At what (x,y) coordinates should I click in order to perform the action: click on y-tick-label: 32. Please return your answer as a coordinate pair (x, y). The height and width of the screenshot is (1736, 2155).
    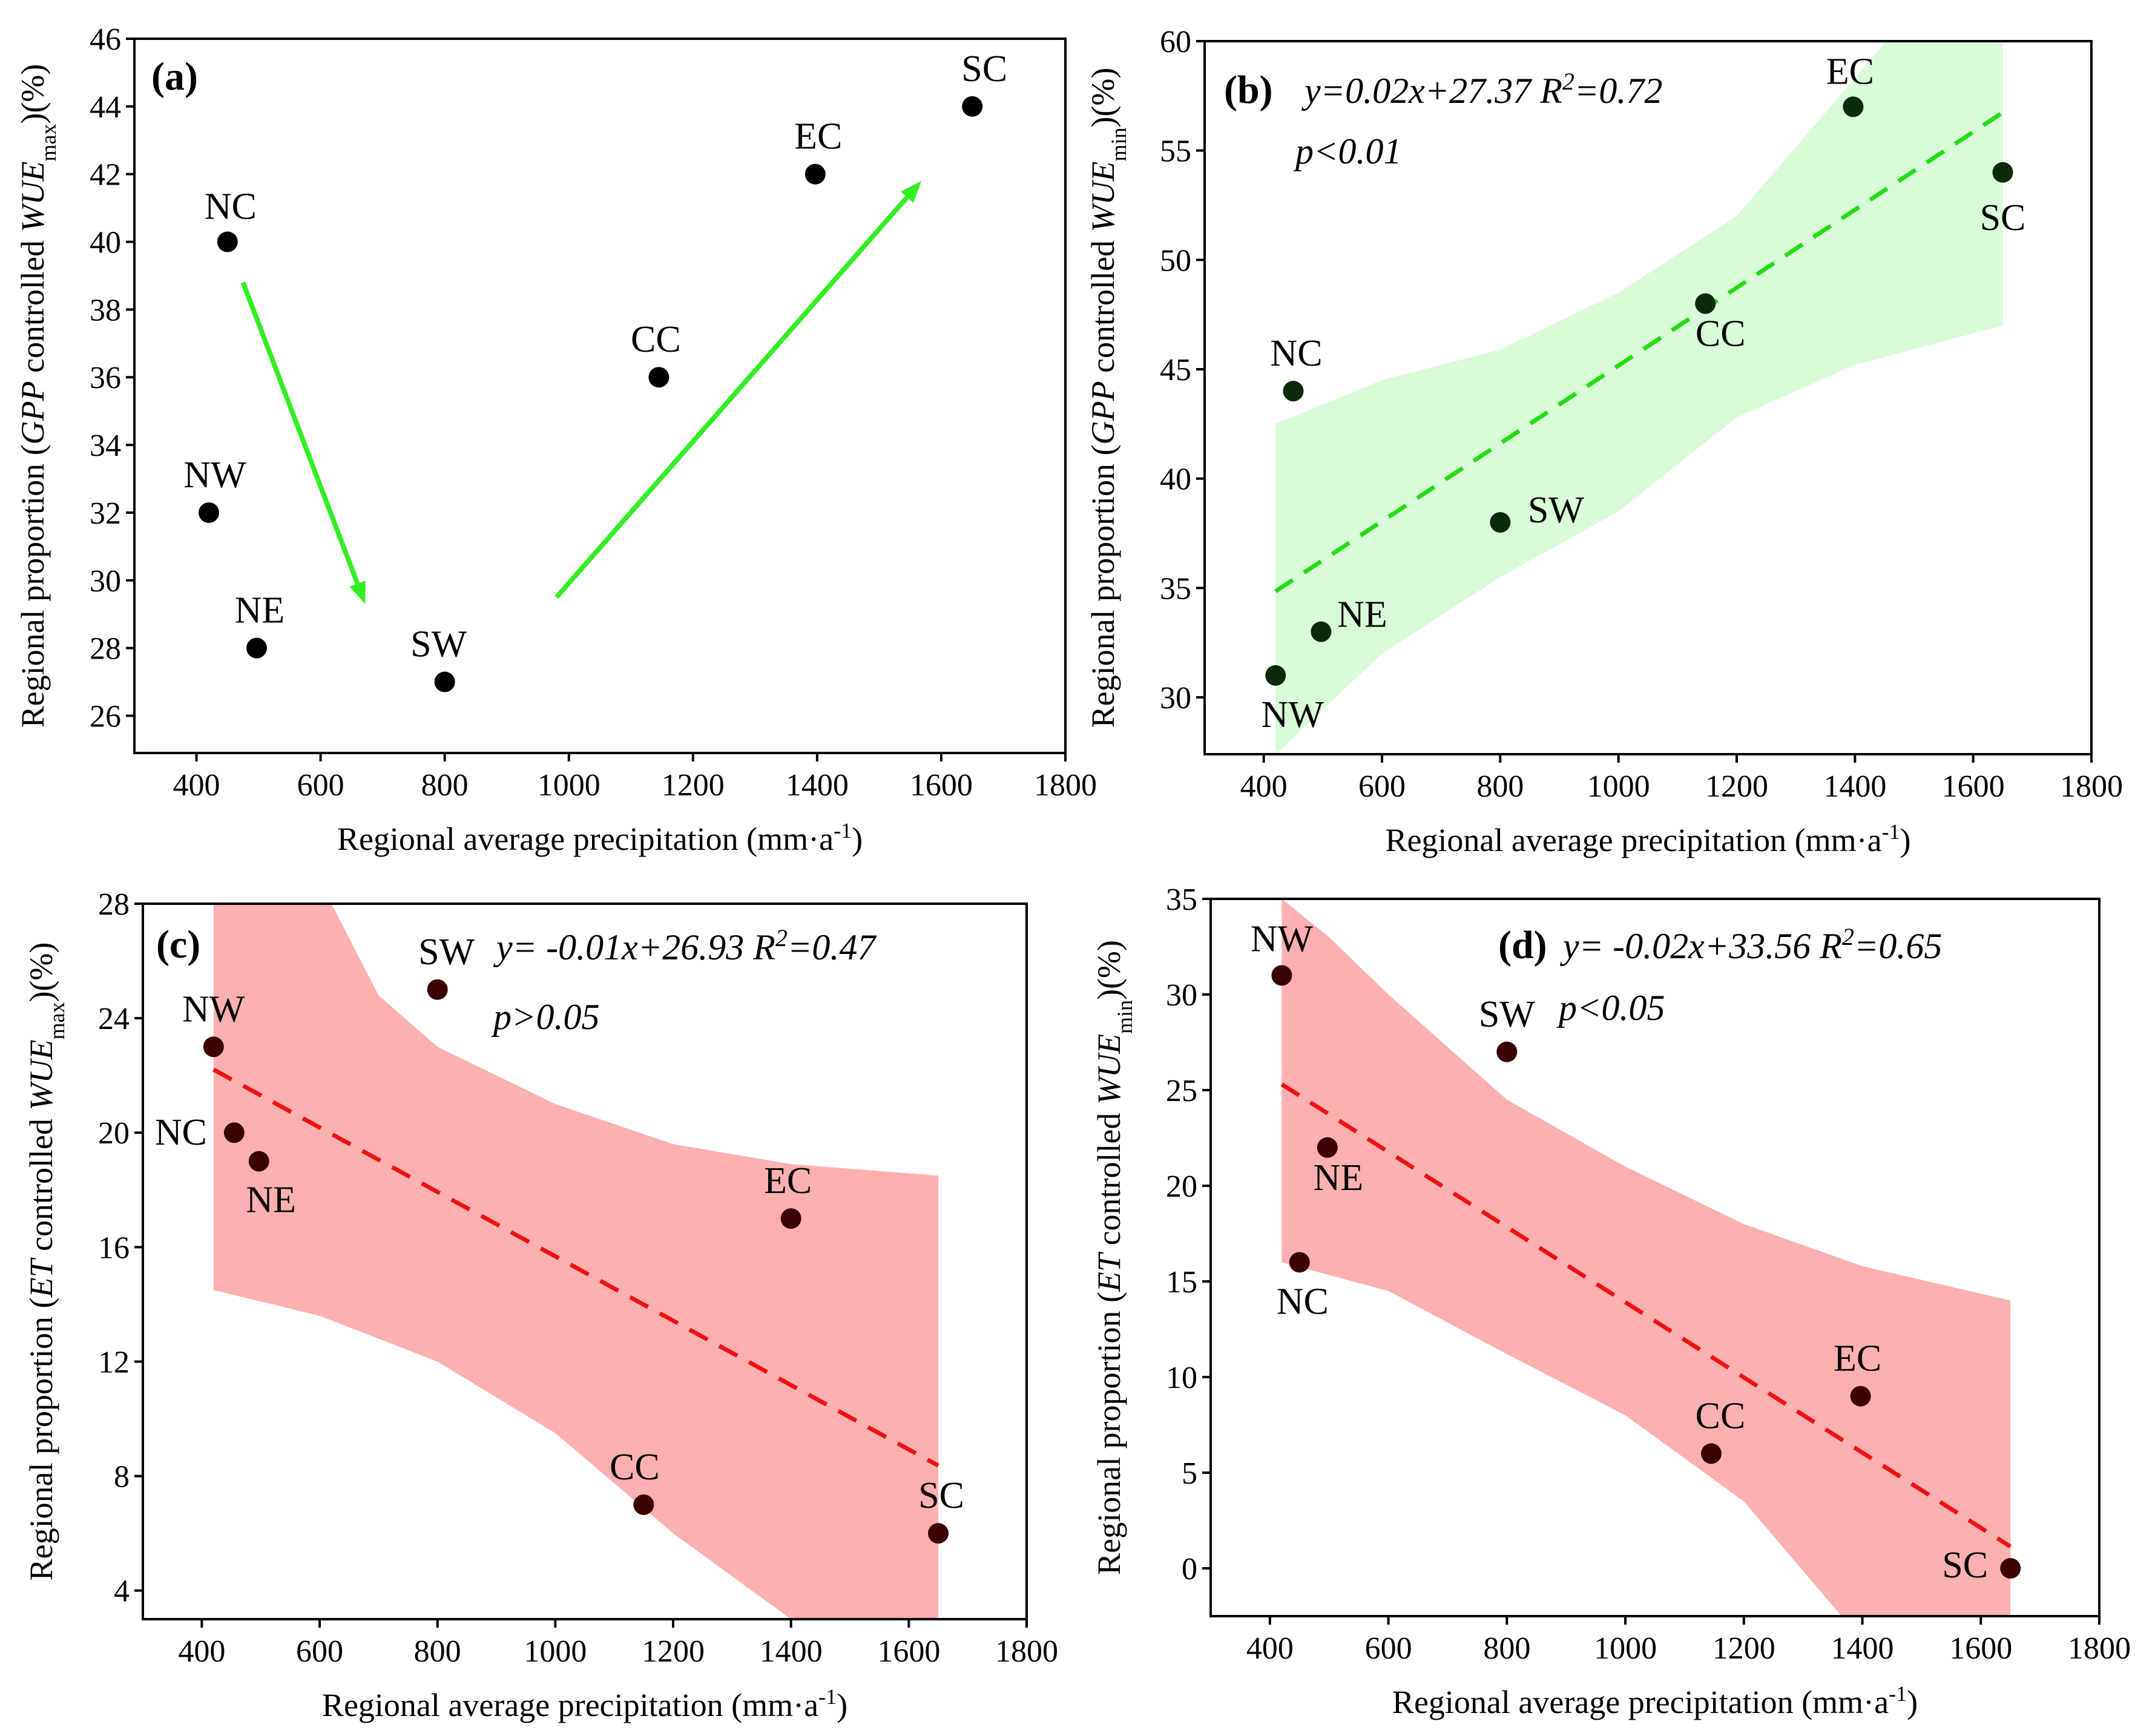
    Looking at the image, I should click on (105, 513).